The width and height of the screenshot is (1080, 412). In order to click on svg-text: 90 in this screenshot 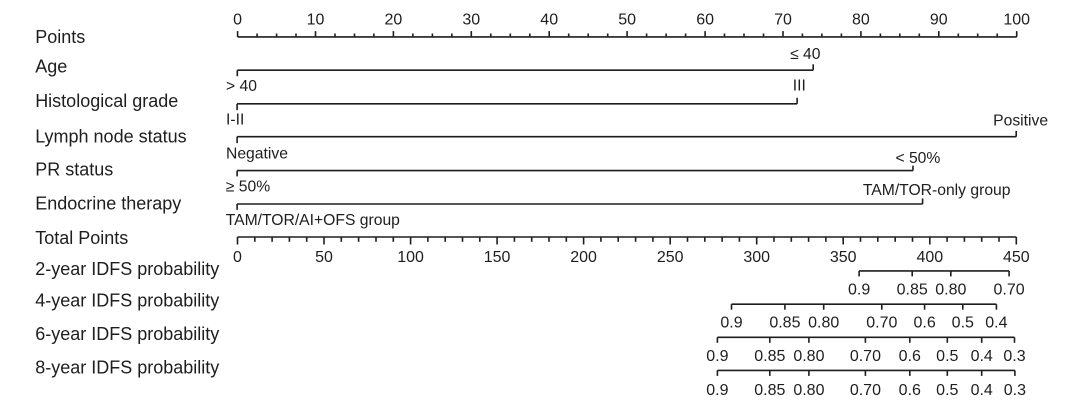, I will do `click(939, 20)`.